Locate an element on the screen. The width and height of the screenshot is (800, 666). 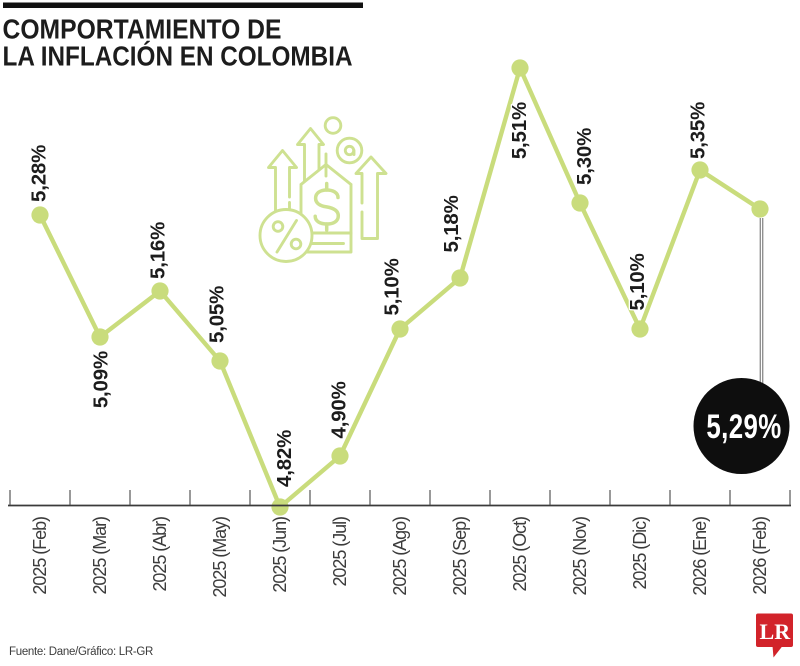
svg-text: COMPORTAMIENTO DE is located at coordinates (142, 29).